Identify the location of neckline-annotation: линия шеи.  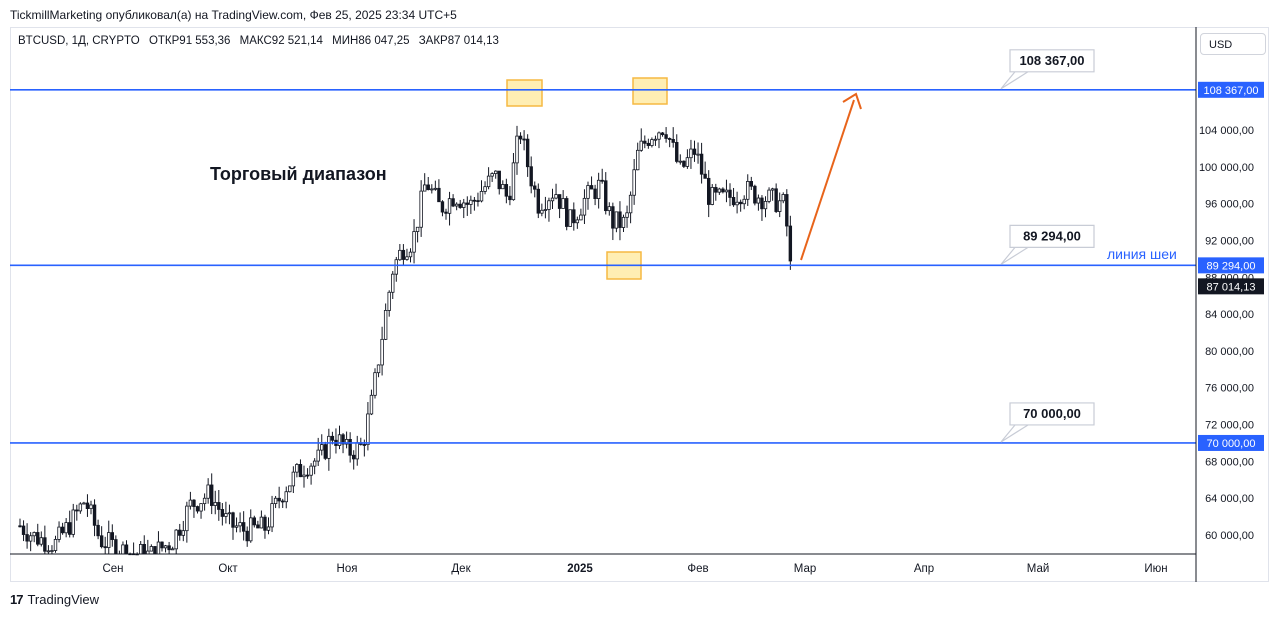
(1142, 254).